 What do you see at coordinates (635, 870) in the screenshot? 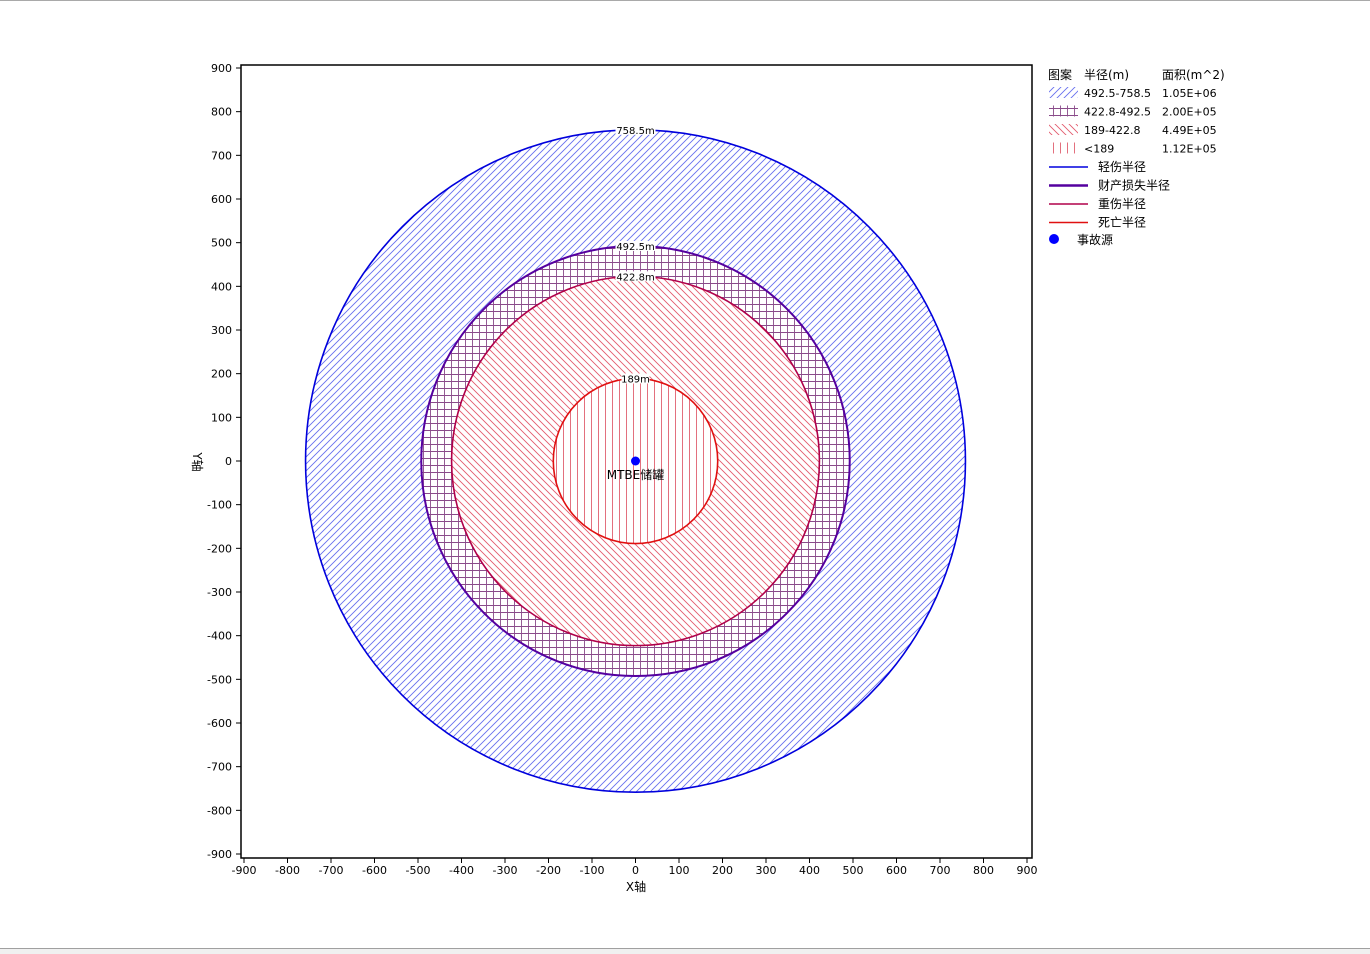
I see `x-tick-label: 0` at bounding box center [635, 870].